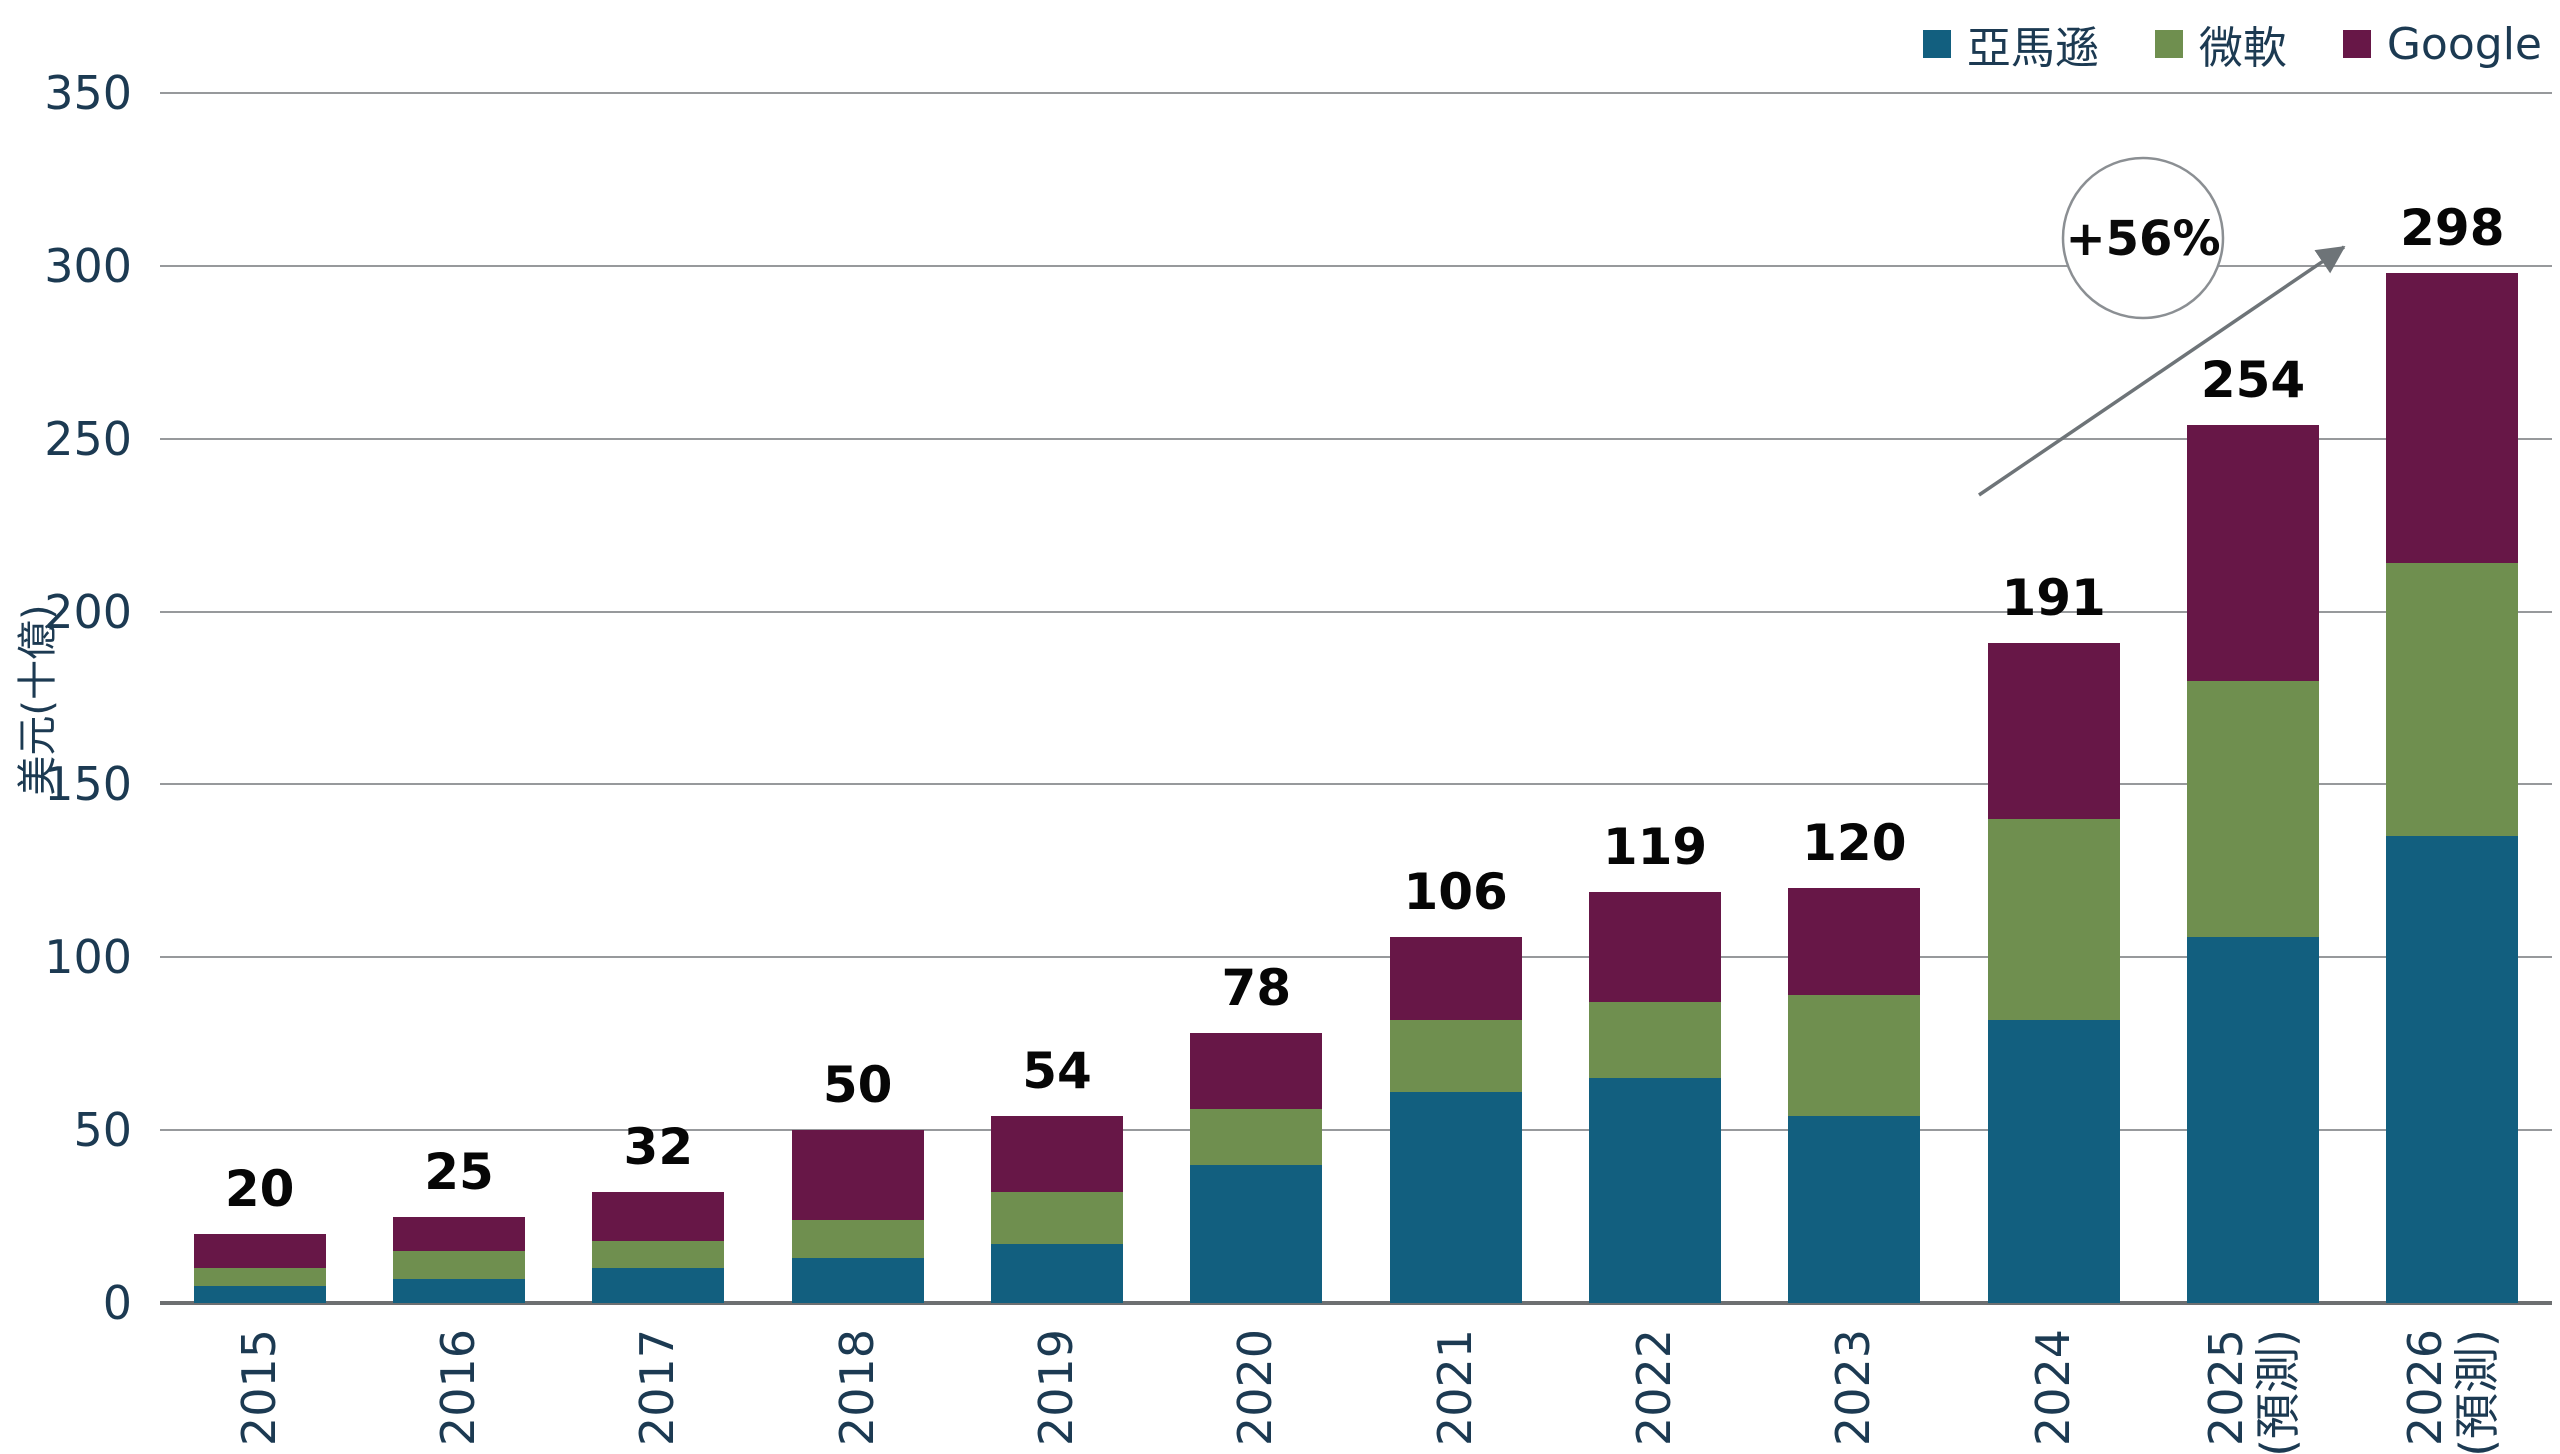  I want to click on legend-label-google: Google, so click(2464, 44).